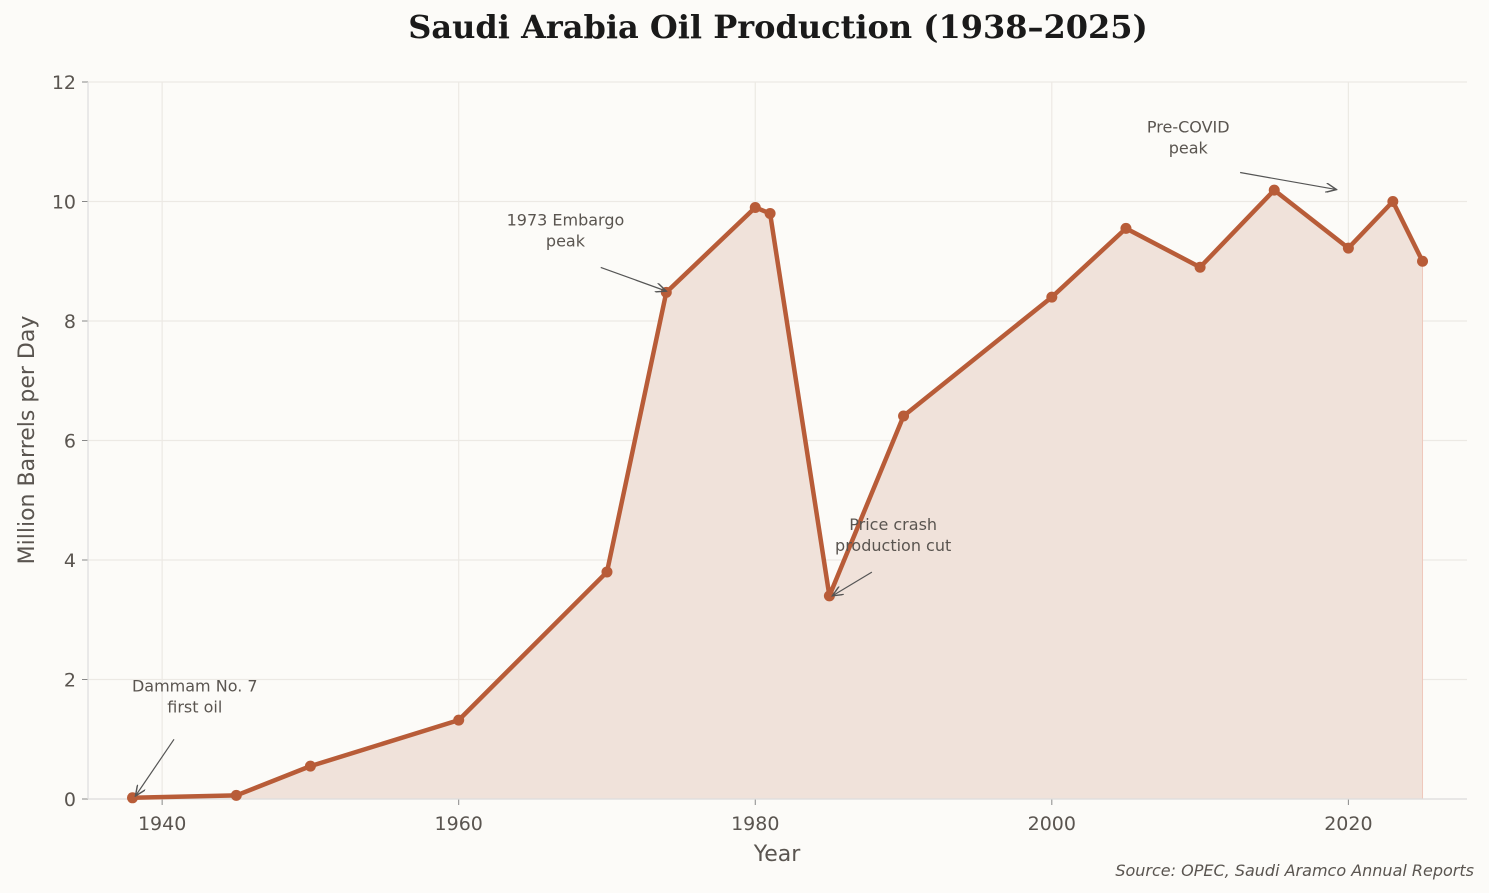 The width and height of the screenshot is (1489, 893). What do you see at coordinates (778, 27) in the screenshot?
I see `chart-title: Saudi Arabia Oil Production (1938–2025)` at bounding box center [778, 27].